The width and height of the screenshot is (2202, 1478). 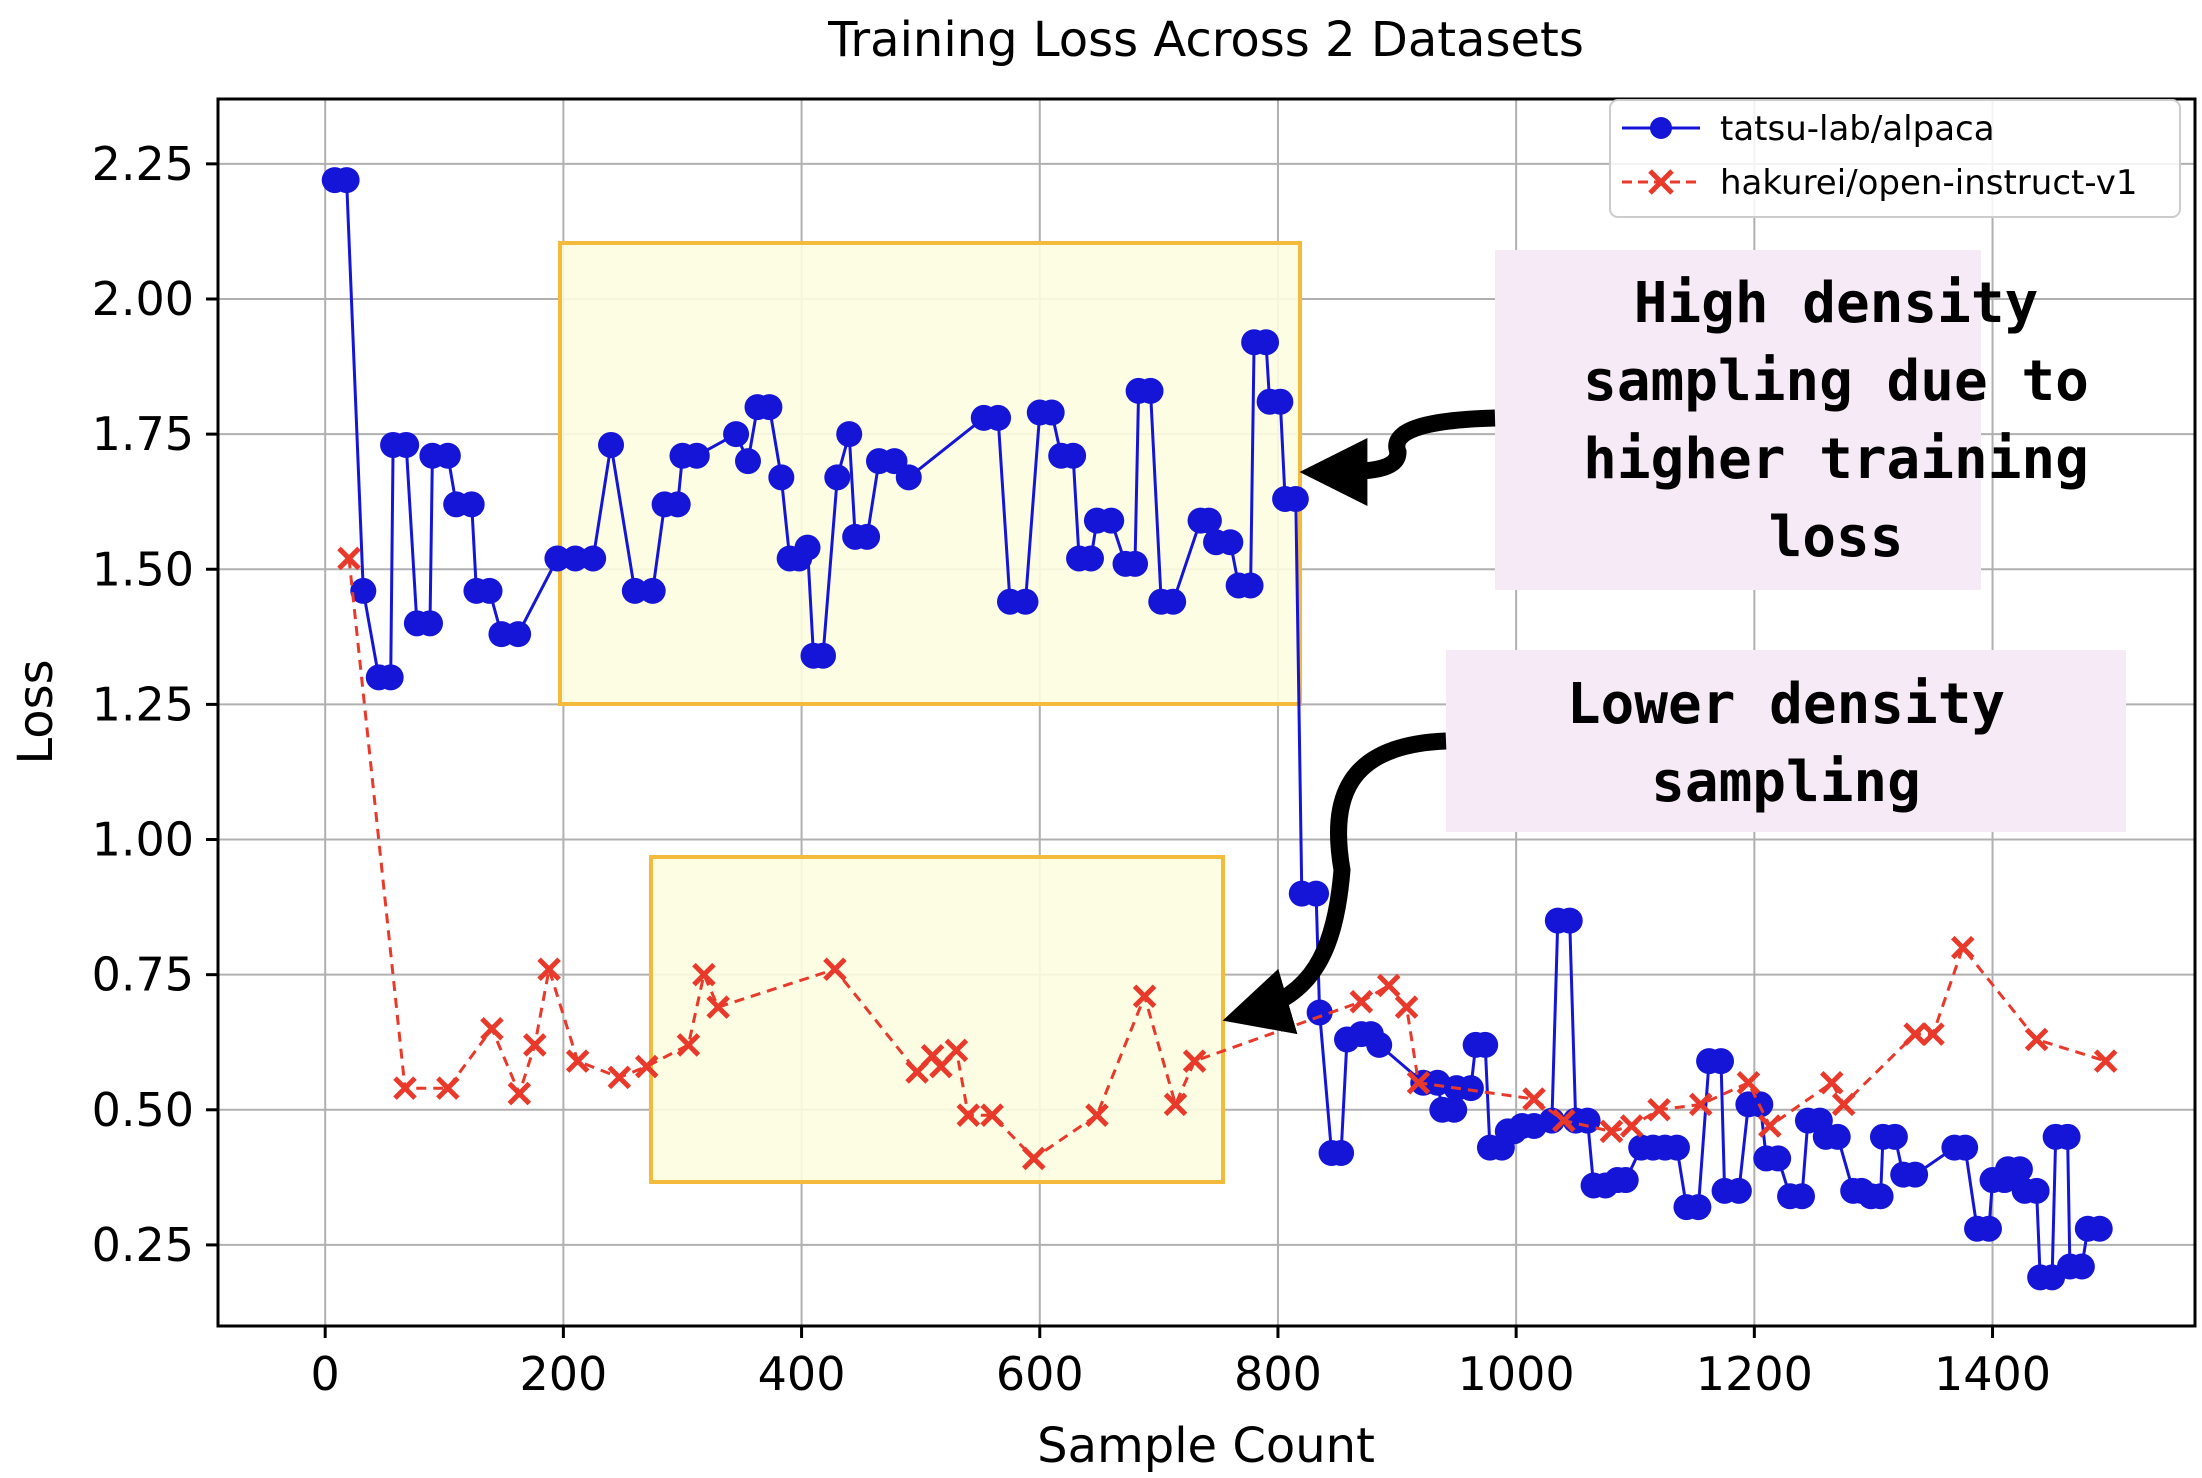 I want to click on arrow-to-low-density, so click(x=1334, y=883).